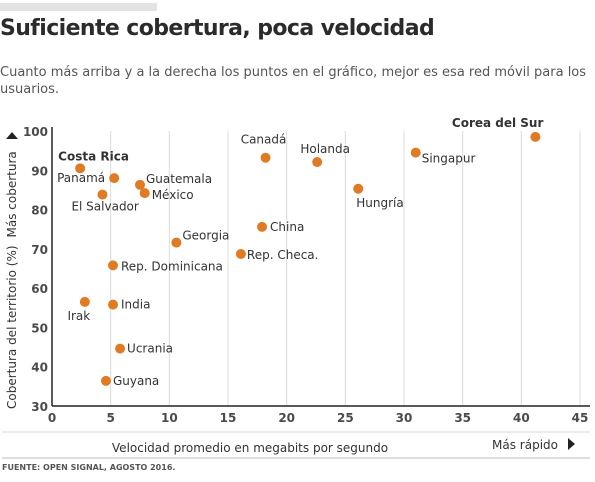 The width and height of the screenshot is (595, 482). What do you see at coordinates (217, 28) in the screenshot?
I see `chart-title: Suficiente cobertura, poca velocidad` at bounding box center [217, 28].